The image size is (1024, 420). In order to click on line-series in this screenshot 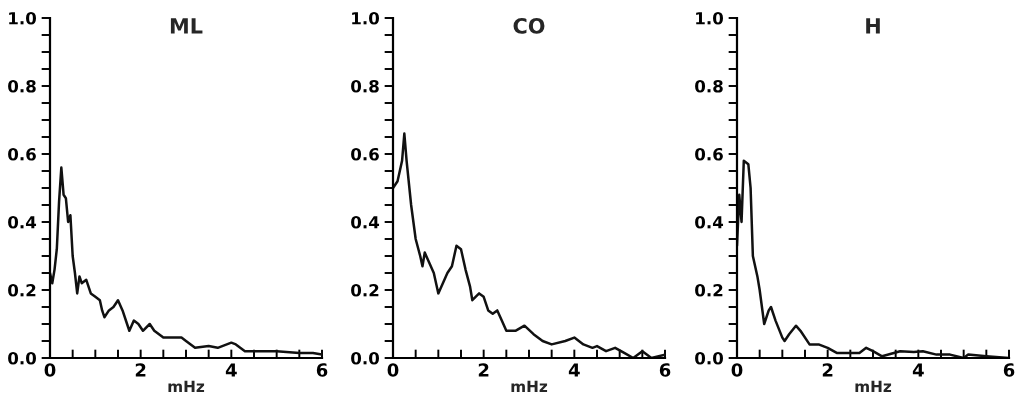, I will do `click(186, 261)`.